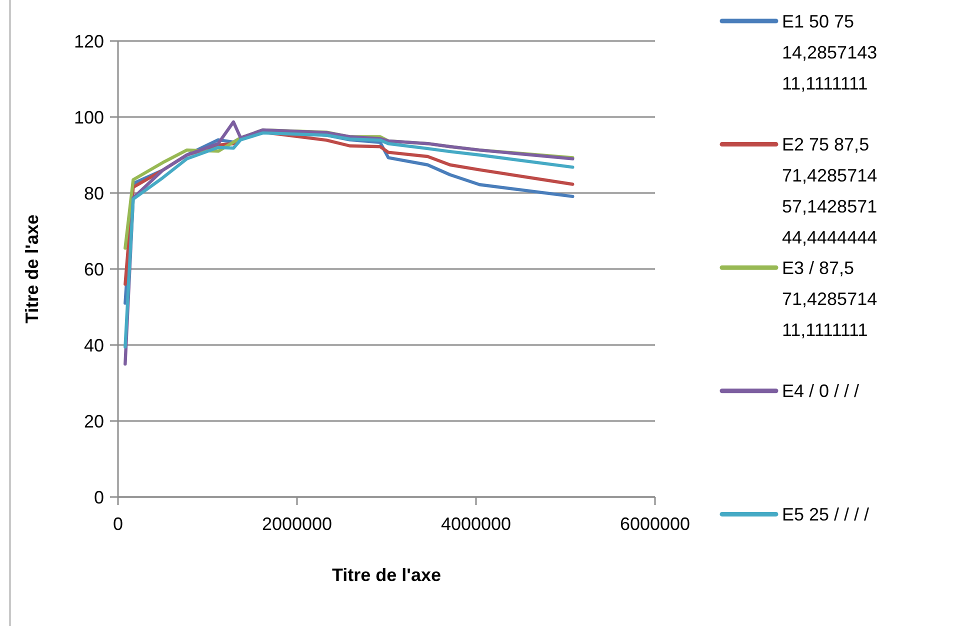 The image size is (957, 626). Describe the element at coordinates (297, 524) in the screenshot. I see `x-tick-label: 2000000` at that location.